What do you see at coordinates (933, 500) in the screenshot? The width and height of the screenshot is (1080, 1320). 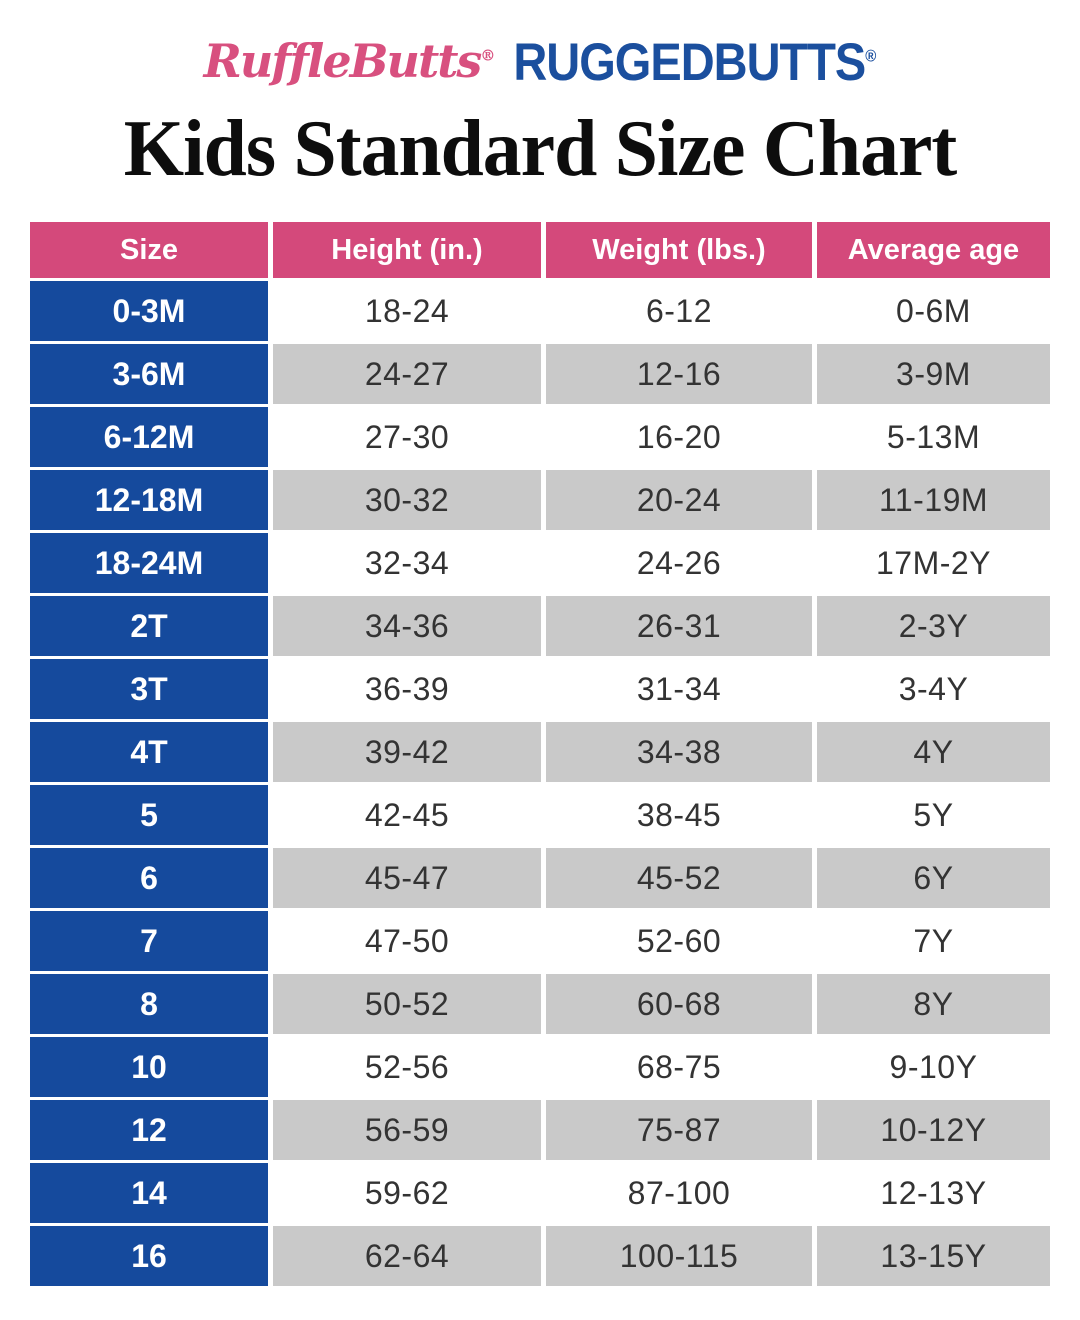 I see `age-cell: 11-19M` at bounding box center [933, 500].